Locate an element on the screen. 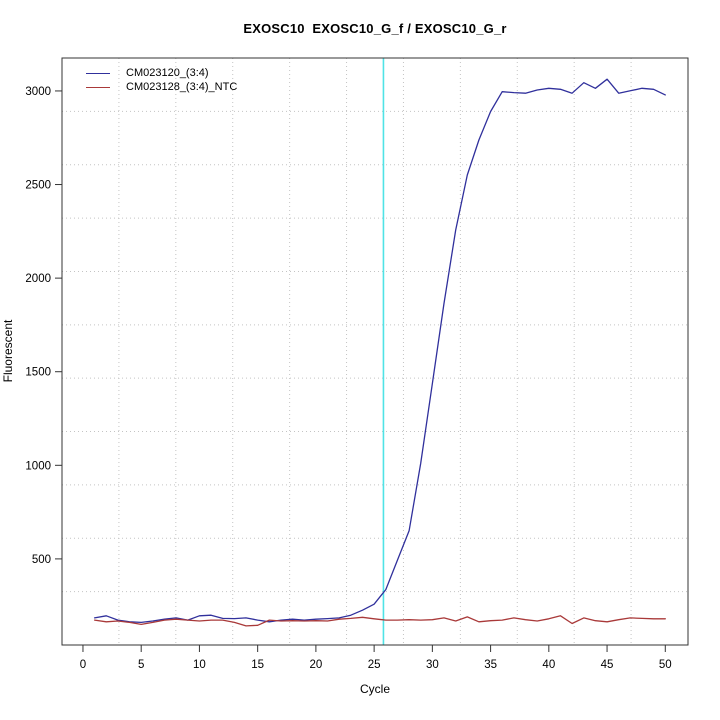  x-tick-label: 20 is located at coordinates (315, 665).